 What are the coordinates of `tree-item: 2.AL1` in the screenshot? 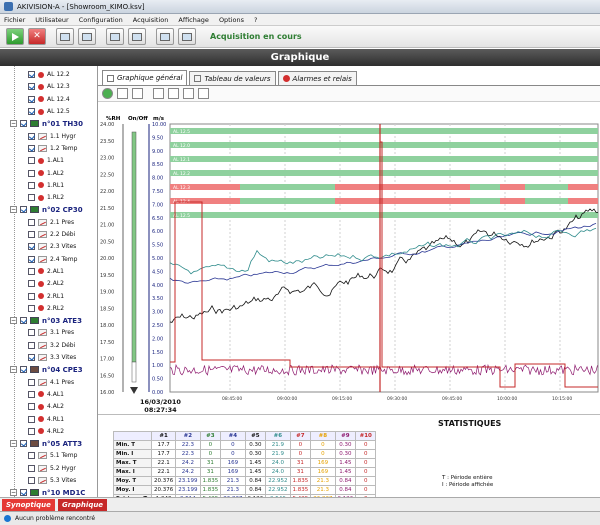 It's located at (48, 271).